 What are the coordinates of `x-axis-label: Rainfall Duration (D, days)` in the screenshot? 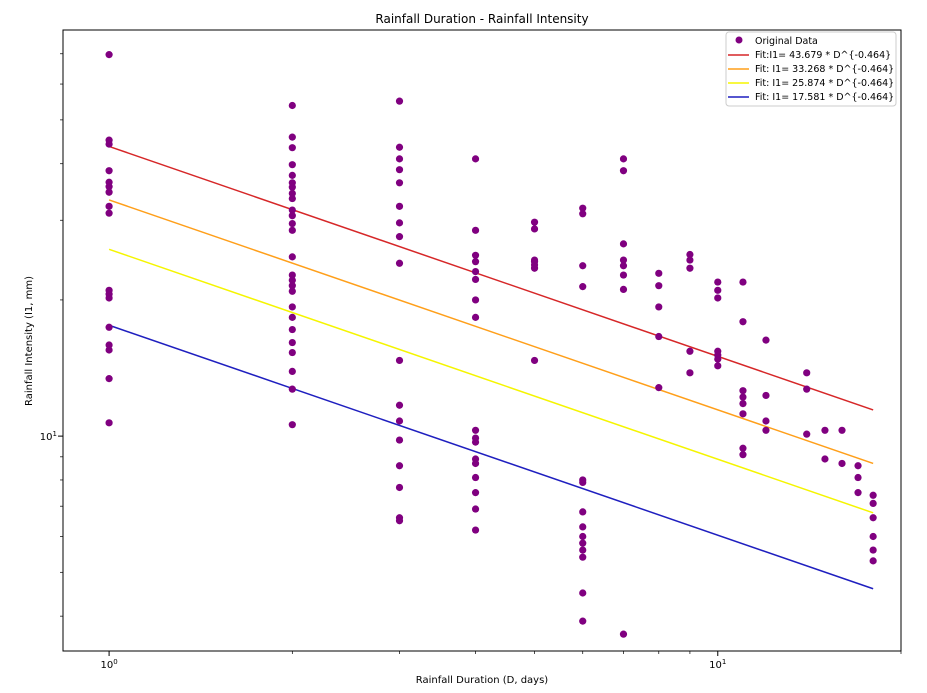 It's located at (482, 680).